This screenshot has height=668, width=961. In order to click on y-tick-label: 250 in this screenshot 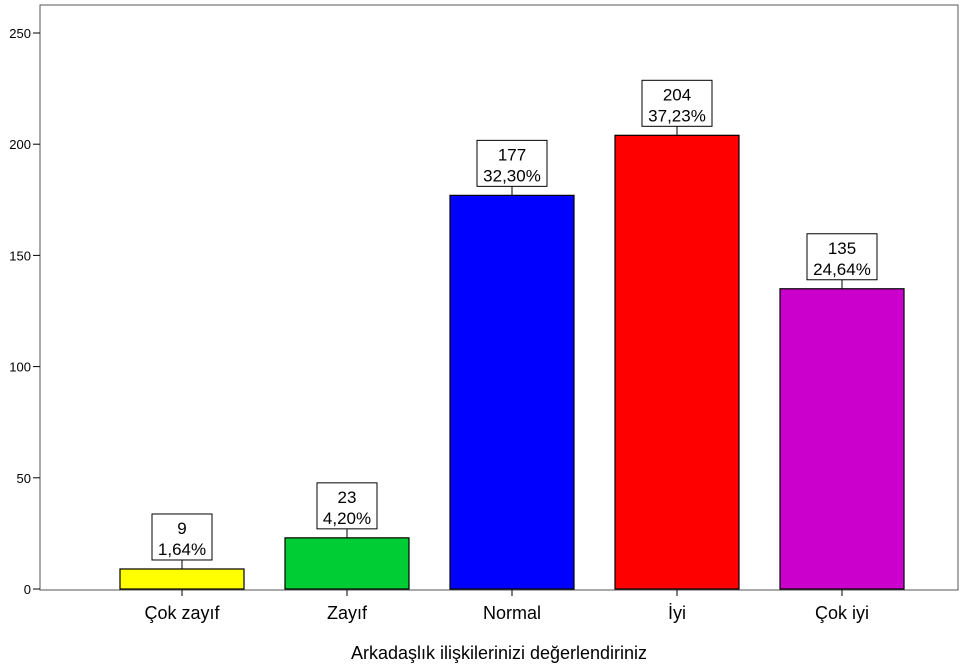, I will do `click(20, 33)`.